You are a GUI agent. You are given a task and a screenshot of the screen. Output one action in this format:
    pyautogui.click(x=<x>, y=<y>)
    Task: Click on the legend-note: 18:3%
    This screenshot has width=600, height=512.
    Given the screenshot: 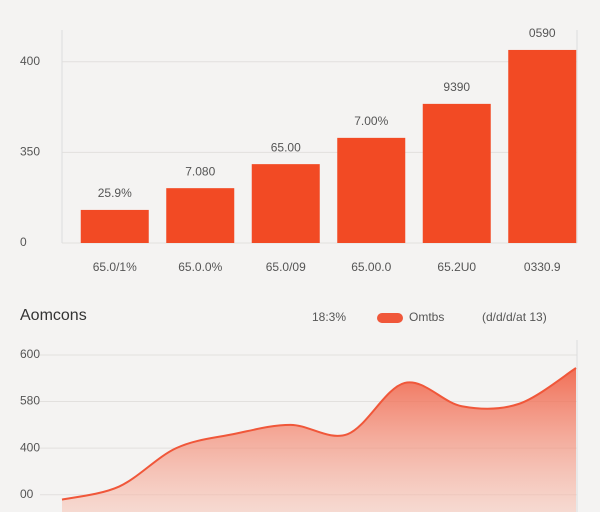 What is the action you would take?
    pyautogui.click(x=329, y=317)
    